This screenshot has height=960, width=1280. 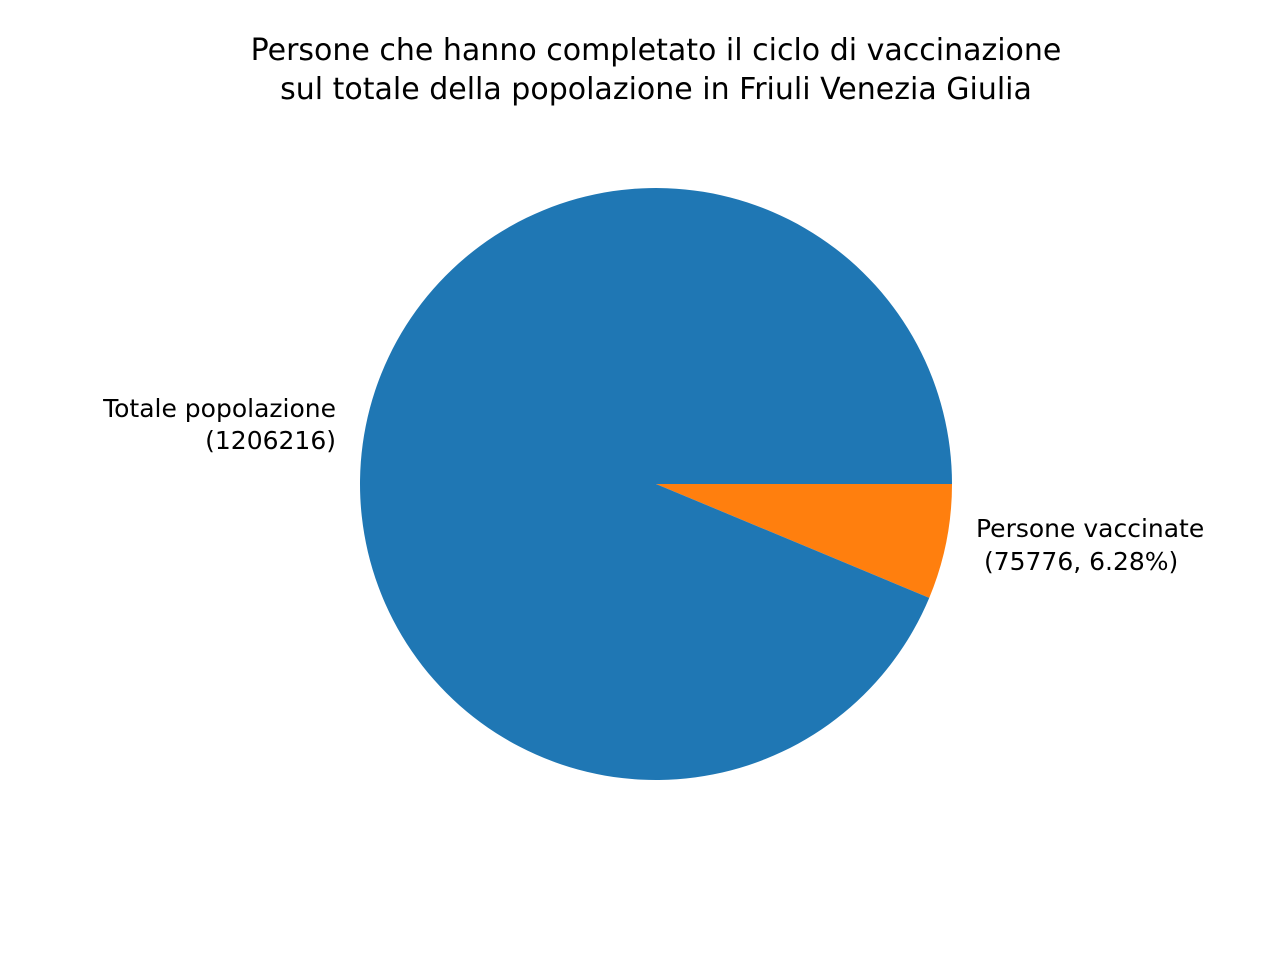 What do you see at coordinates (1090, 528) in the screenshot?
I see `slice-label-persone-vaccinate-line-1: Persone vaccinate` at bounding box center [1090, 528].